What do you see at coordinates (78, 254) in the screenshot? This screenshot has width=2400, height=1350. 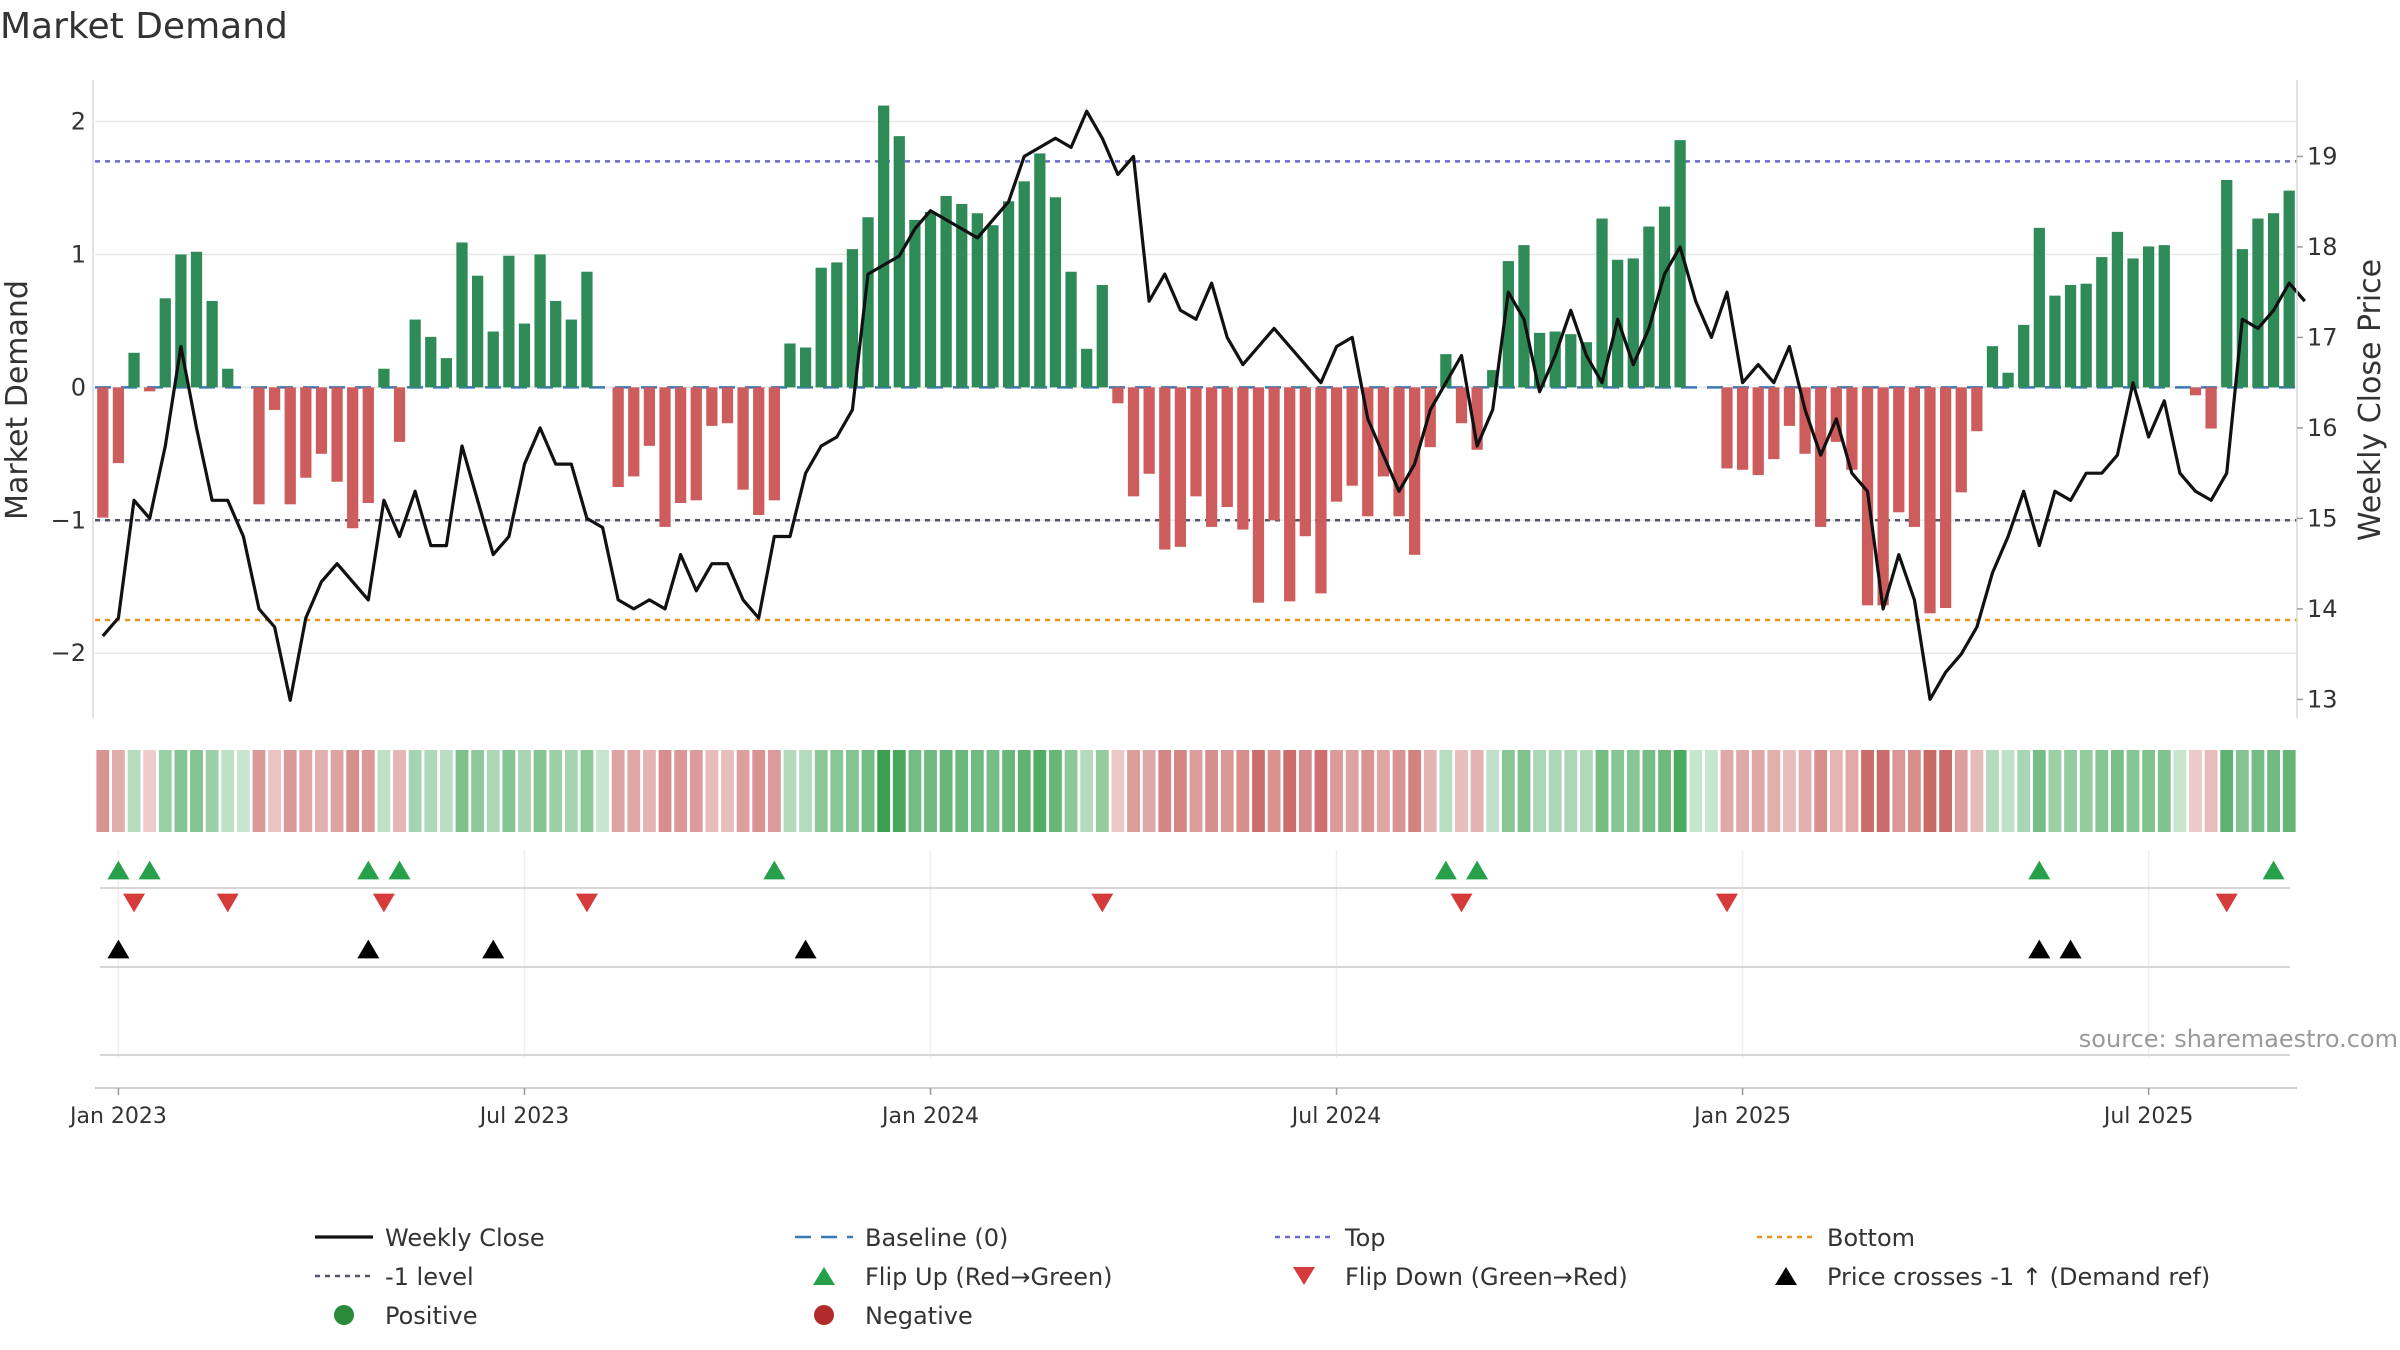 I see `y-tick-label: 1` at bounding box center [78, 254].